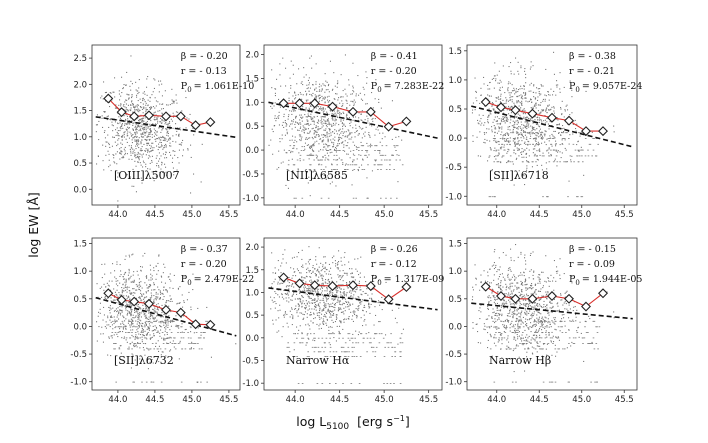  What do you see at coordinates (455, 139) in the screenshot?
I see `y-tick-label: 0.0` at bounding box center [455, 139].